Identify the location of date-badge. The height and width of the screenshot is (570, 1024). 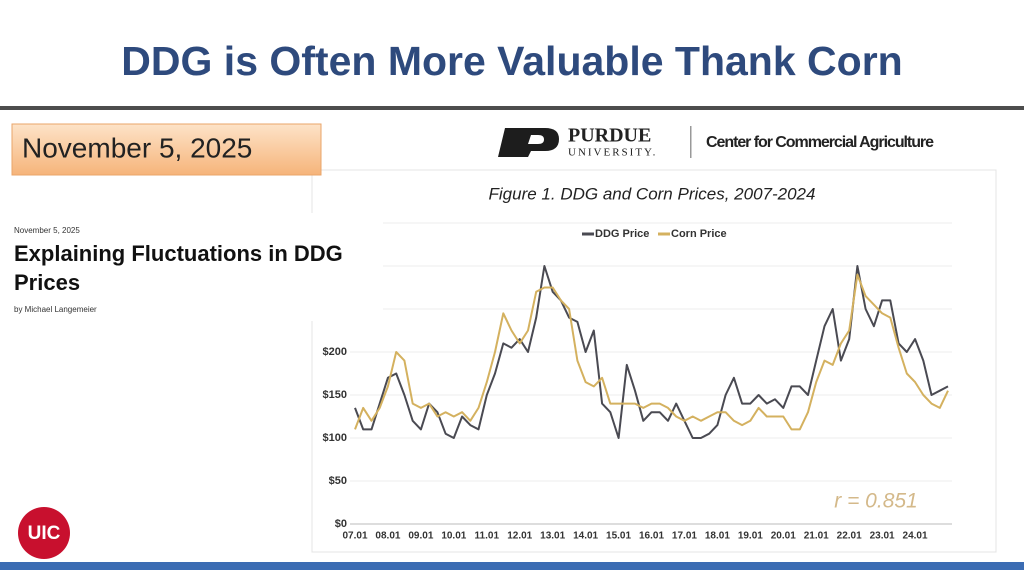
(166, 149).